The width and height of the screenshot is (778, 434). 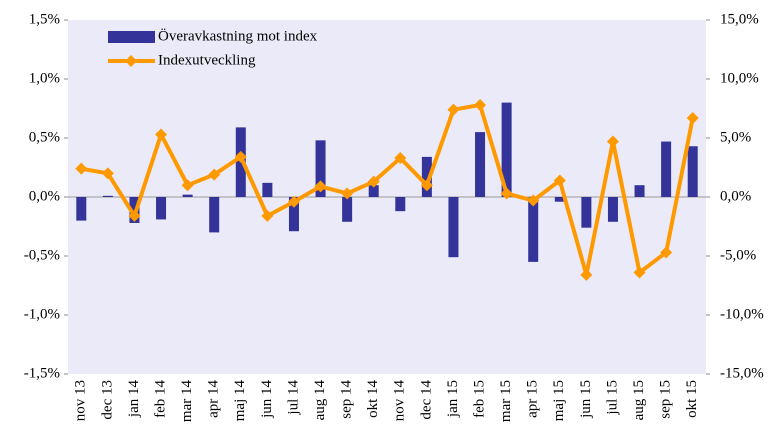 I want to click on x-tick-label: apr 15, so click(x=533, y=399).